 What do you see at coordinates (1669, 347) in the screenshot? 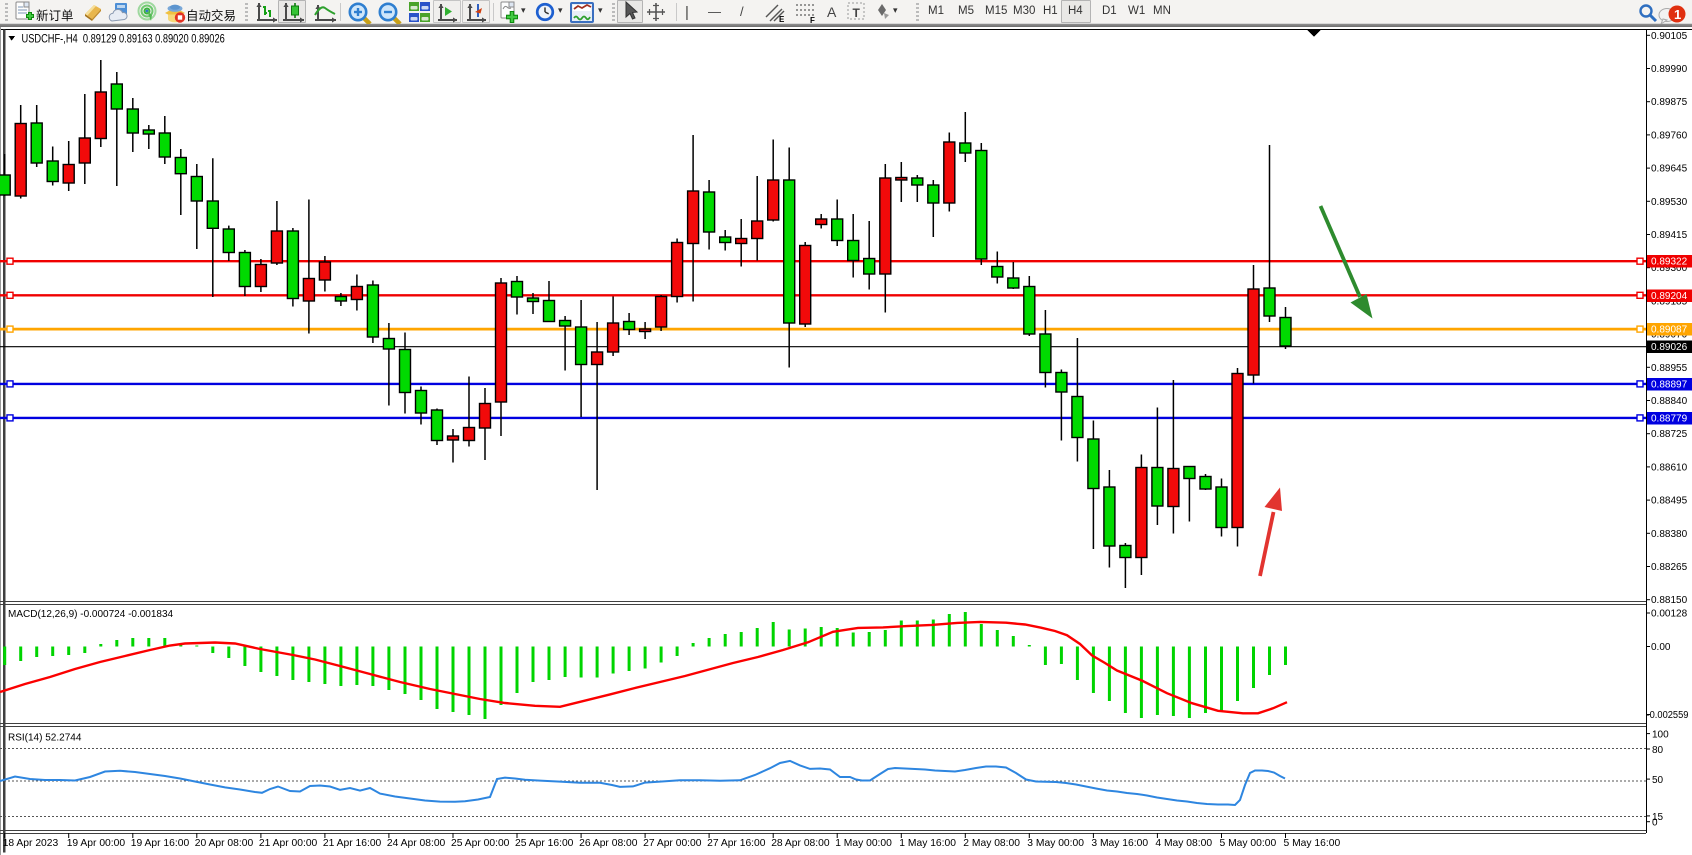
I see `svg-text: 0.89026` at bounding box center [1669, 347].